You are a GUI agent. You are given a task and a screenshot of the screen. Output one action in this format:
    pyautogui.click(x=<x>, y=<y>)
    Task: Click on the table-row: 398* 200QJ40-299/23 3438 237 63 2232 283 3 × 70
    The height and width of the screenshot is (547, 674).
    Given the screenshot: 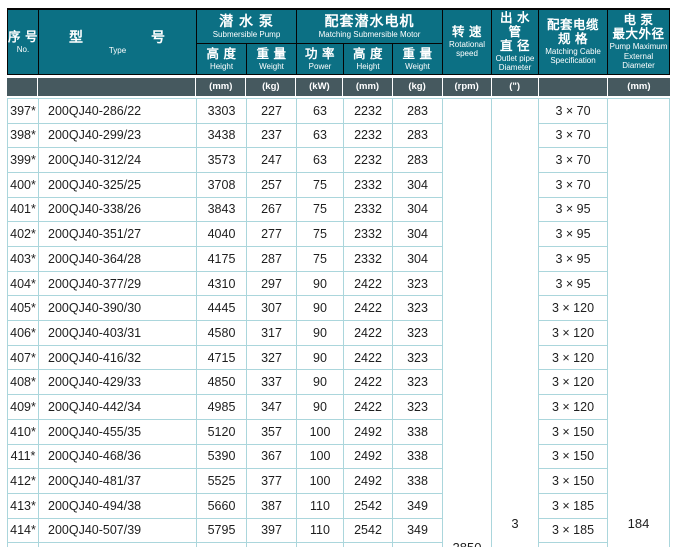 What is the action you would take?
    pyautogui.click(x=338, y=135)
    